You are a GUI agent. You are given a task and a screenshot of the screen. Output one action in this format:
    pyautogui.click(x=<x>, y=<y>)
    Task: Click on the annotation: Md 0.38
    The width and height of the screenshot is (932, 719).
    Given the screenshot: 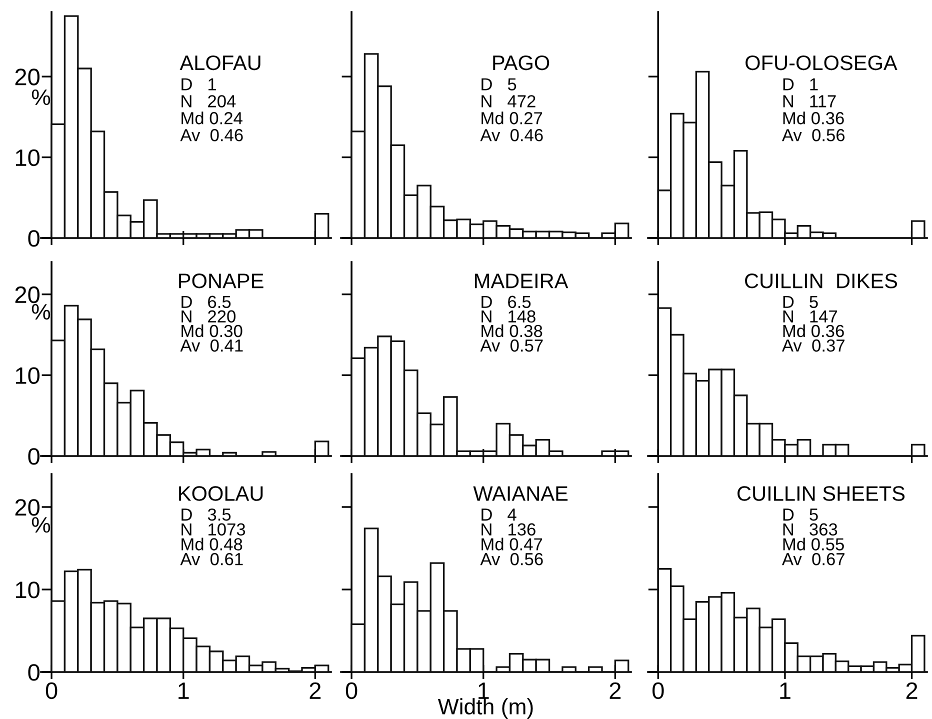 What is the action you would take?
    pyautogui.click(x=512, y=331)
    